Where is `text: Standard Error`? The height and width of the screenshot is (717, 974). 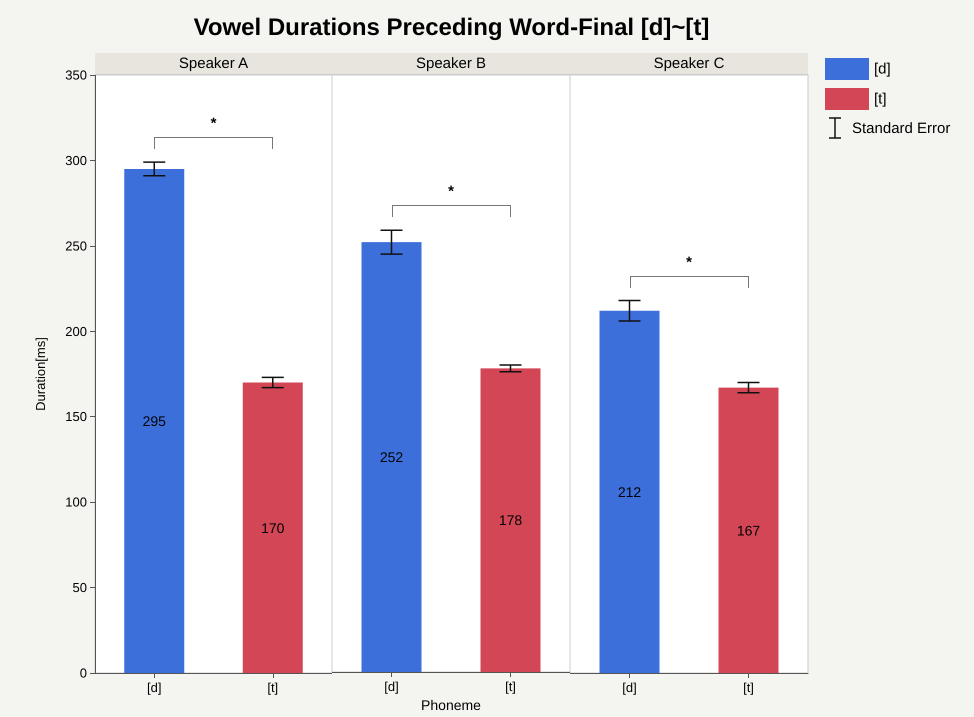 text: Standard Error is located at coordinates (901, 128).